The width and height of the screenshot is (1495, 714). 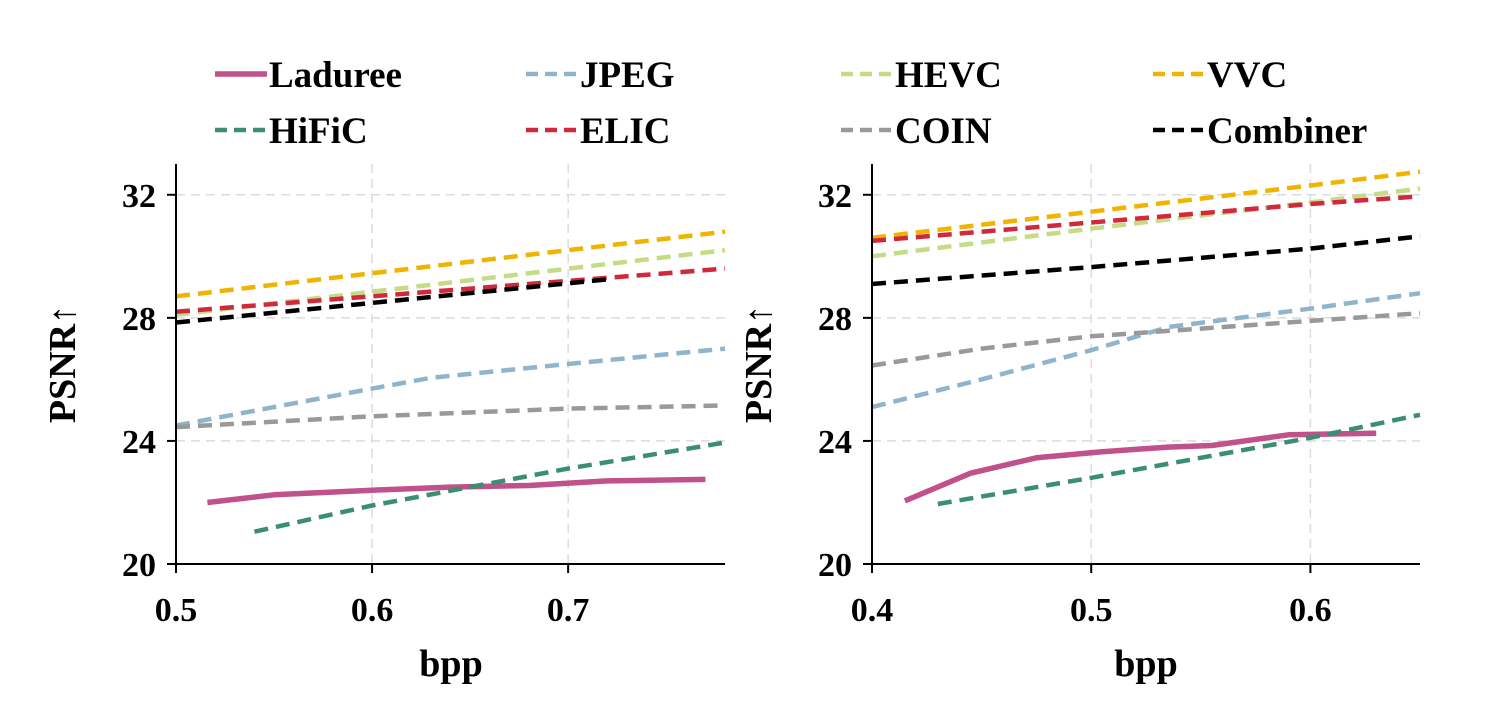 What do you see at coordinates (943, 131) in the screenshot?
I see `legend-label-coin: COIN` at bounding box center [943, 131].